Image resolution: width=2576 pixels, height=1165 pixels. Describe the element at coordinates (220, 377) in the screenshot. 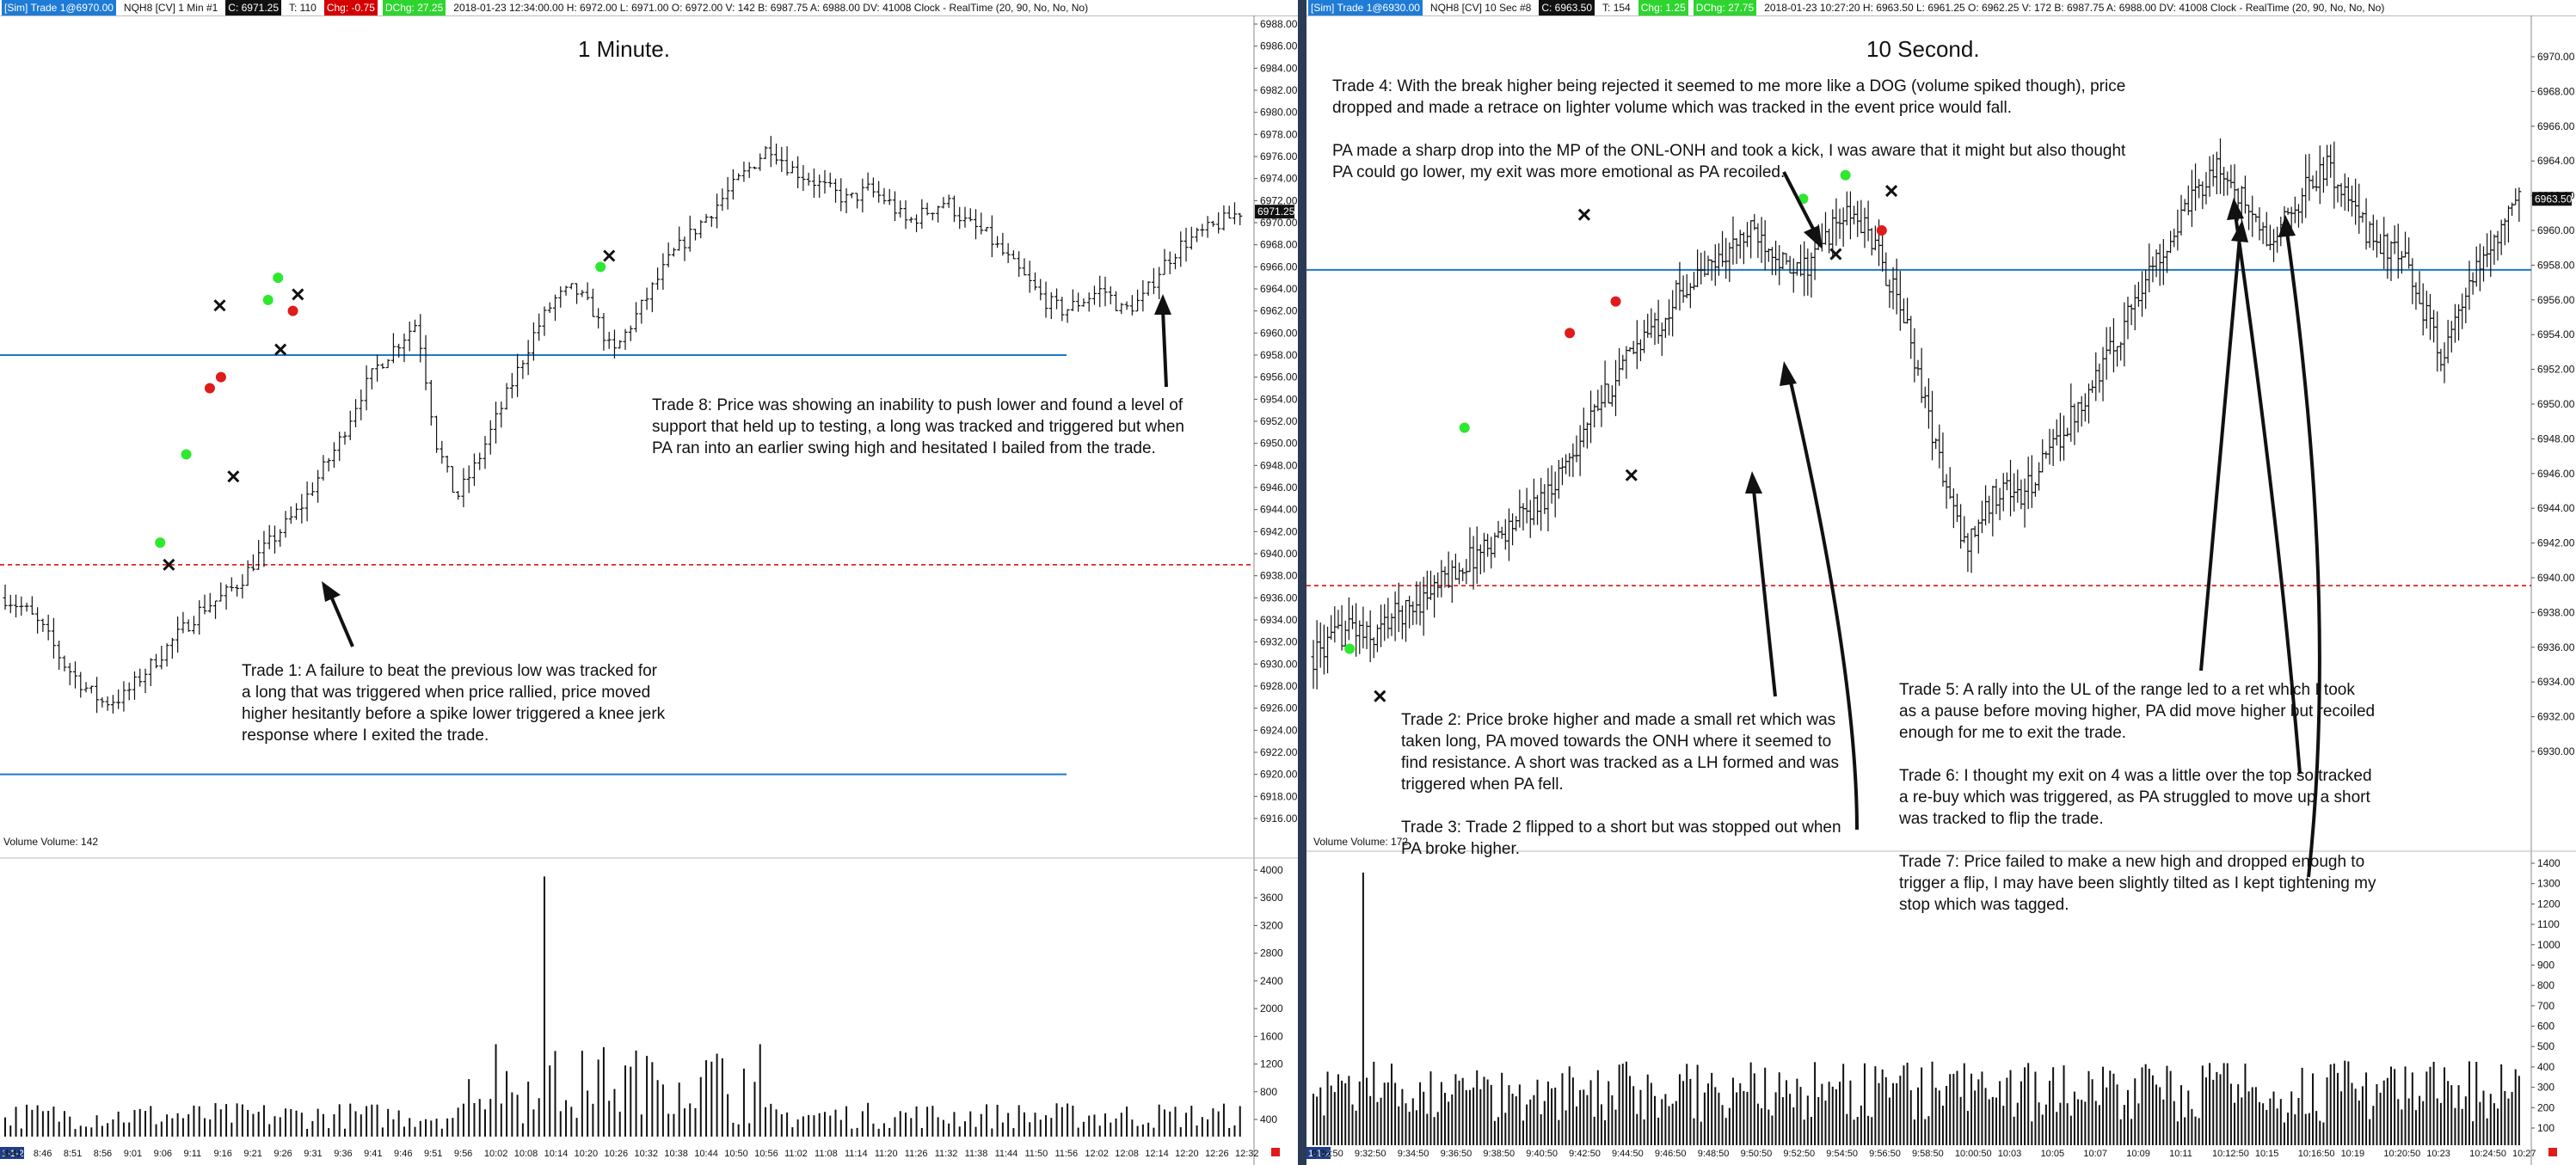

I see `short-entry-marker` at that location.